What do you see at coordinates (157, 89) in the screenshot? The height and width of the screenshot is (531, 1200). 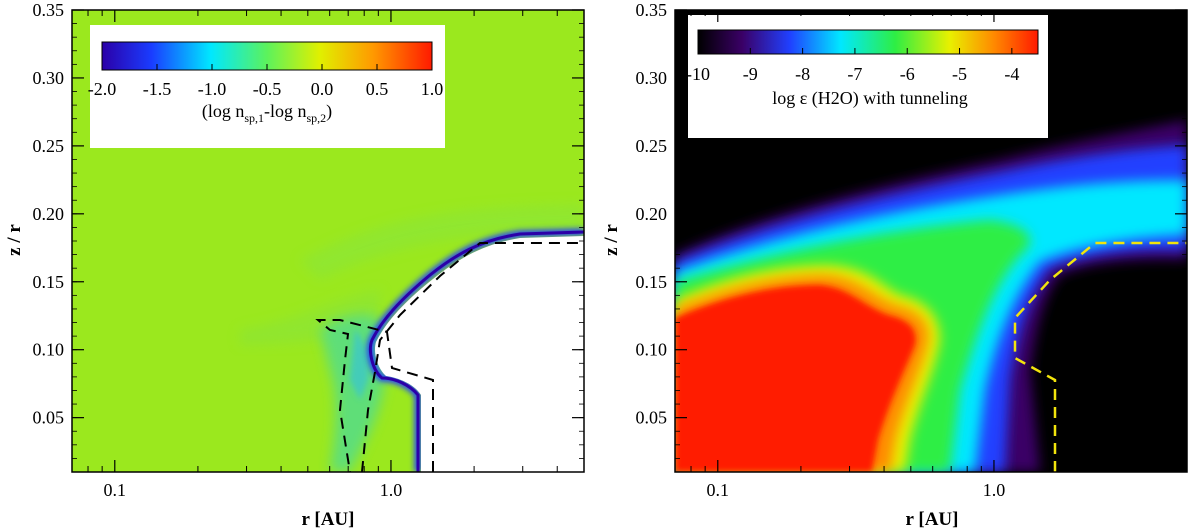 I see `left-colorbar-tick-label: -1.5` at bounding box center [157, 89].